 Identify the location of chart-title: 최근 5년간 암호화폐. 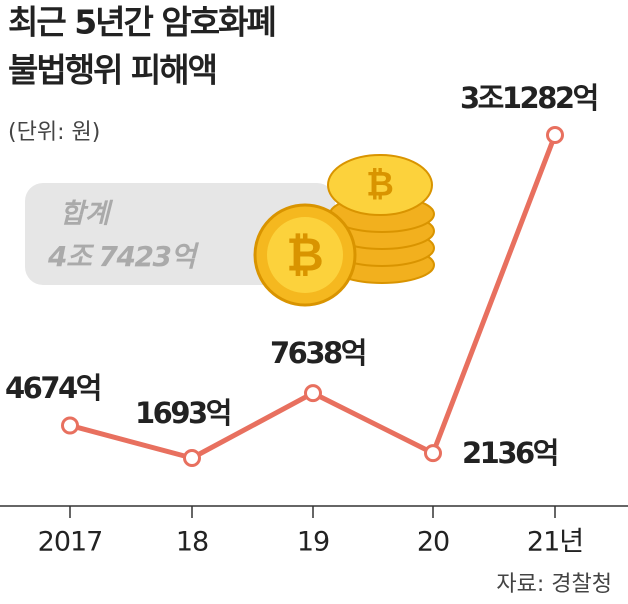
(141, 22).